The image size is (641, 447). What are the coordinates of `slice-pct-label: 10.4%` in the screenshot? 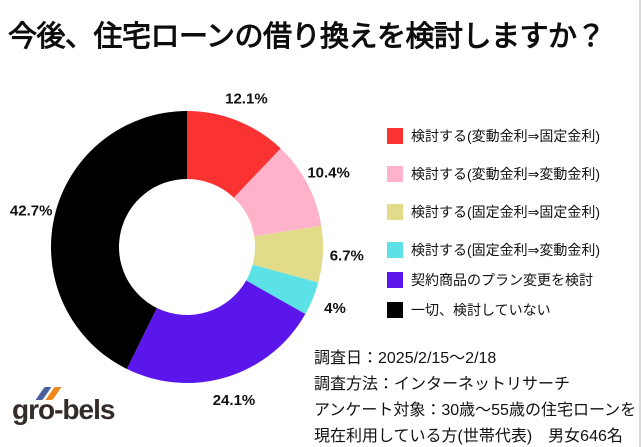 It's located at (328, 173).